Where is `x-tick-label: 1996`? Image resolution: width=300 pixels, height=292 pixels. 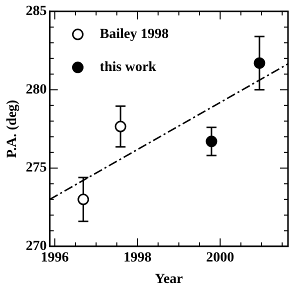 x-tick-label: 1996 is located at coordinates (54, 258).